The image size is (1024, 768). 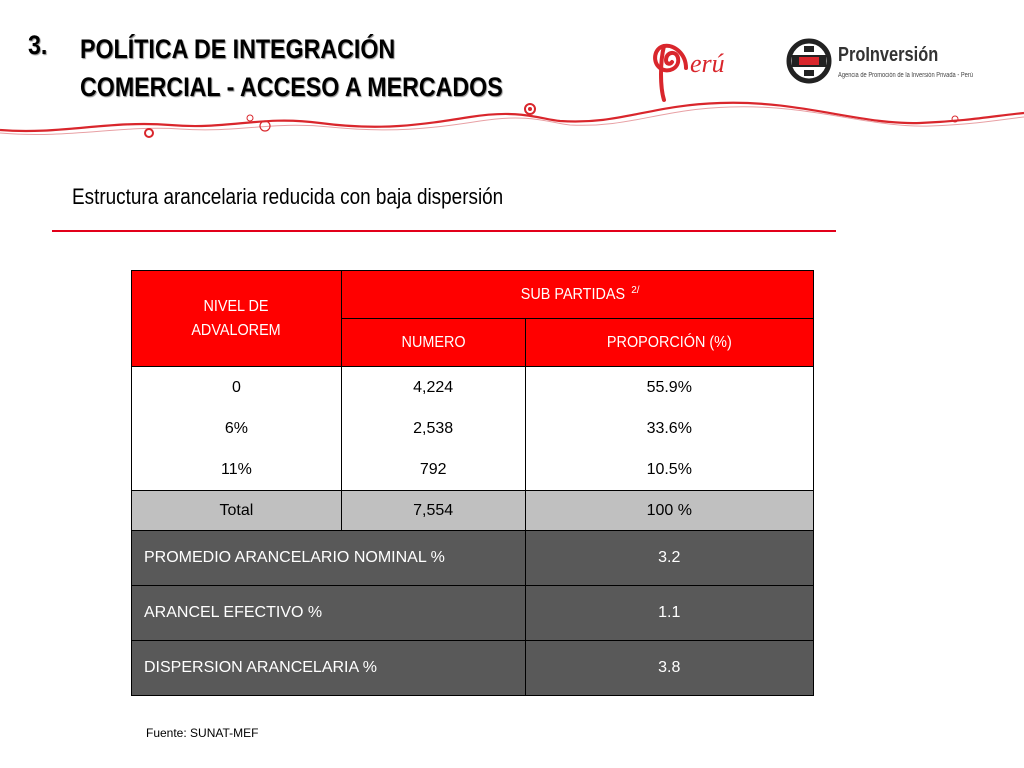 I want to click on decorative-wave, so click(x=512, y=119).